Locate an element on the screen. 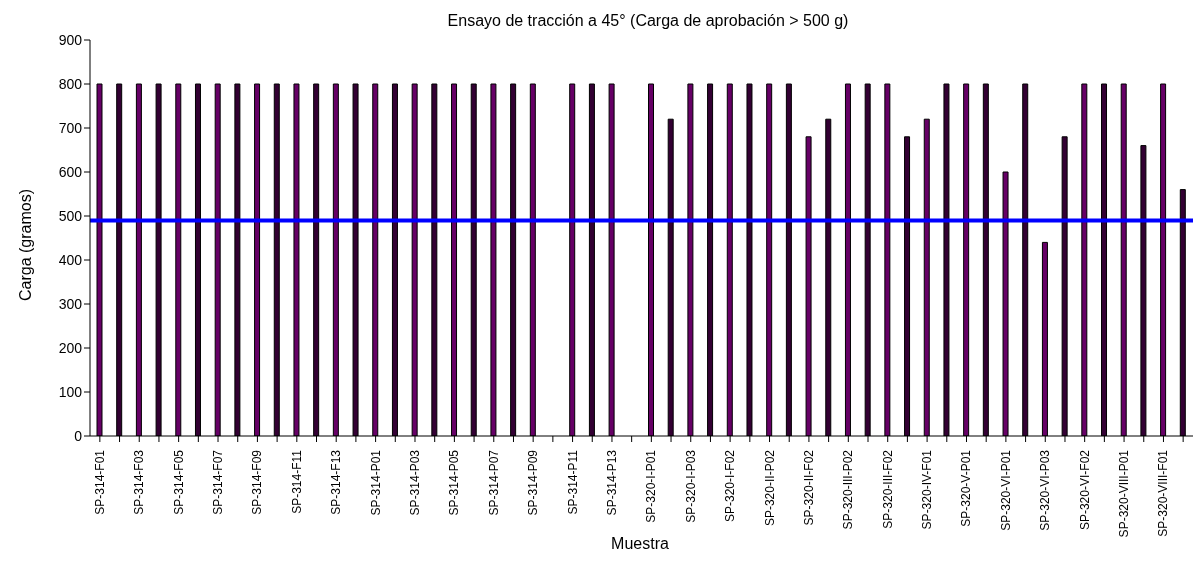  y-tick-label: 900 is located at coordinates (70, 39).